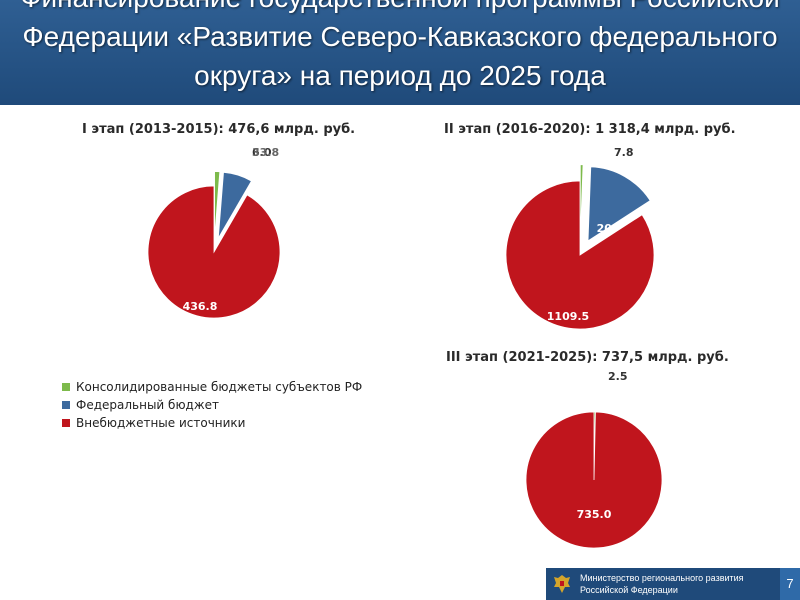 Image resolution: width=800 pixels, height=600 pixels. What do you see at coordinates (66, 405) in the screenshot?
I see `legend-swatch-federal` at bounding box center [66, 405].